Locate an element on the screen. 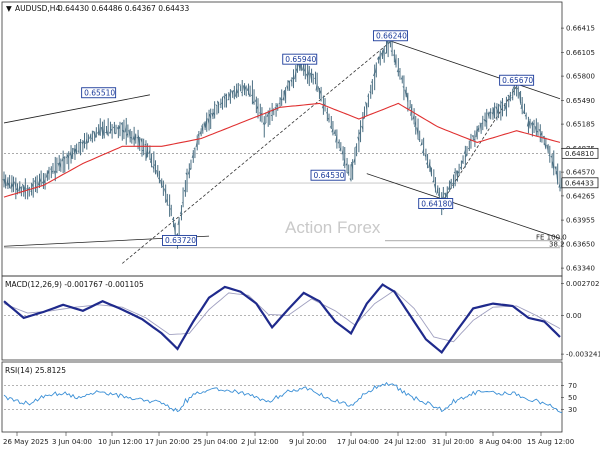  trendline is located at coordinates (76, 109).